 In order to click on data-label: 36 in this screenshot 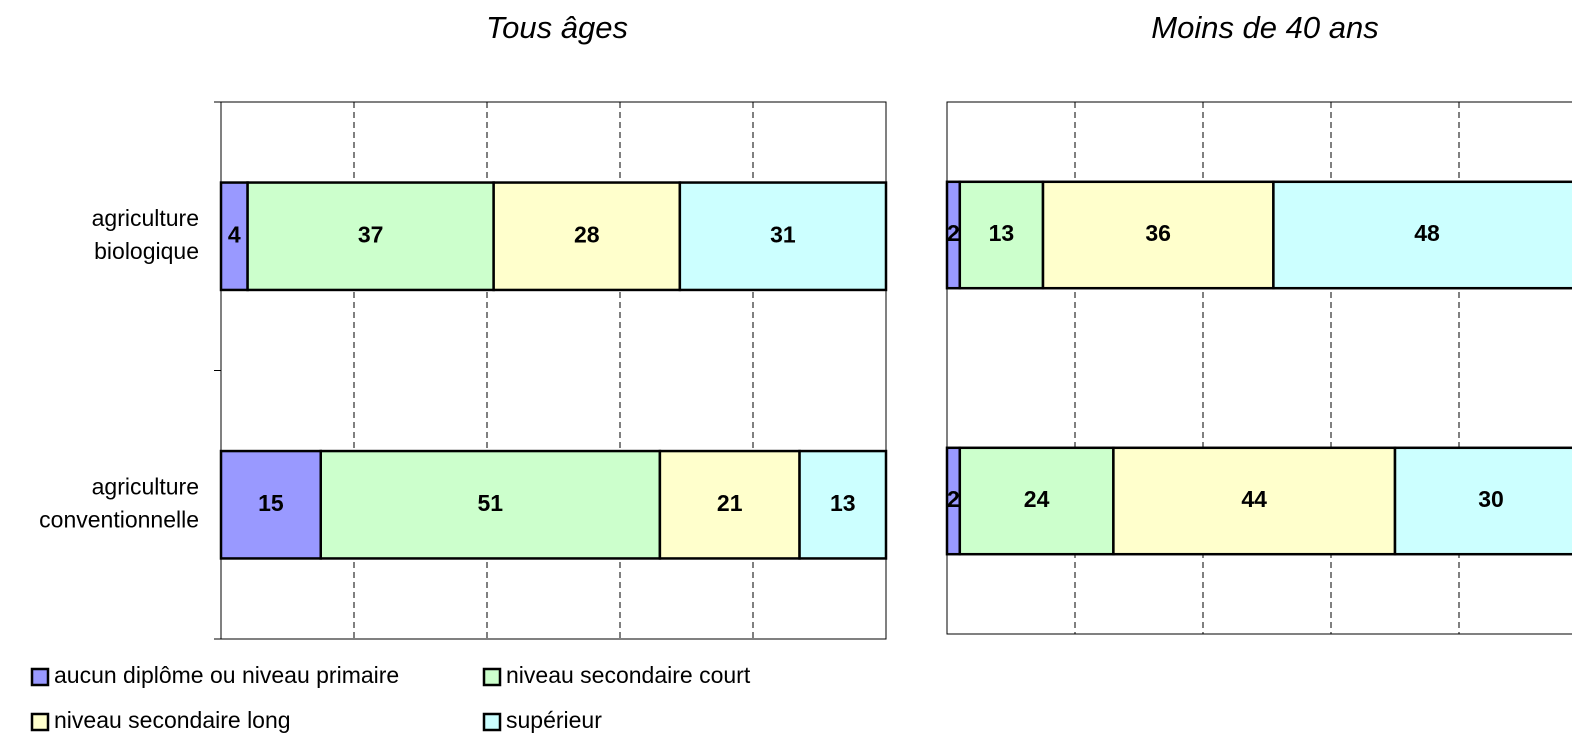, I will do `click(1158, 233)`.